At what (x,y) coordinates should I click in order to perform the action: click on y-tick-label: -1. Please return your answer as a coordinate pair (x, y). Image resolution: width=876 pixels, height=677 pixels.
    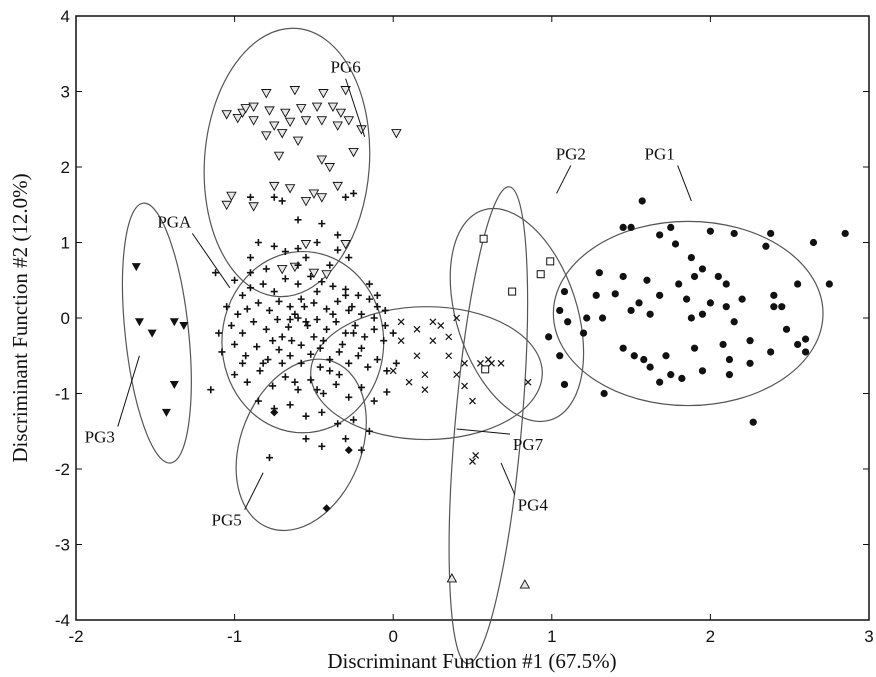
    Looking at the image, I should click on (62, 394).